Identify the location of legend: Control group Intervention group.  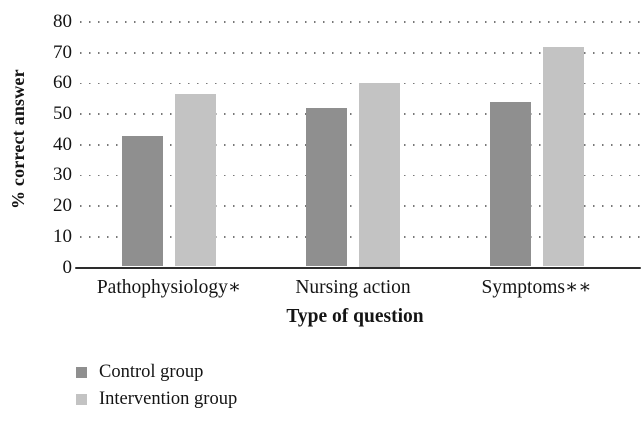
(156, 386).